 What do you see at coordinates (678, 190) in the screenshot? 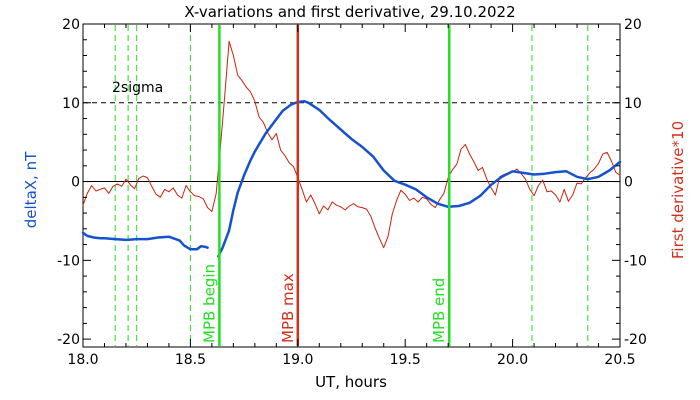
I see `y-axis-label-right: First derivative*10` at bounding box center [678, 190].